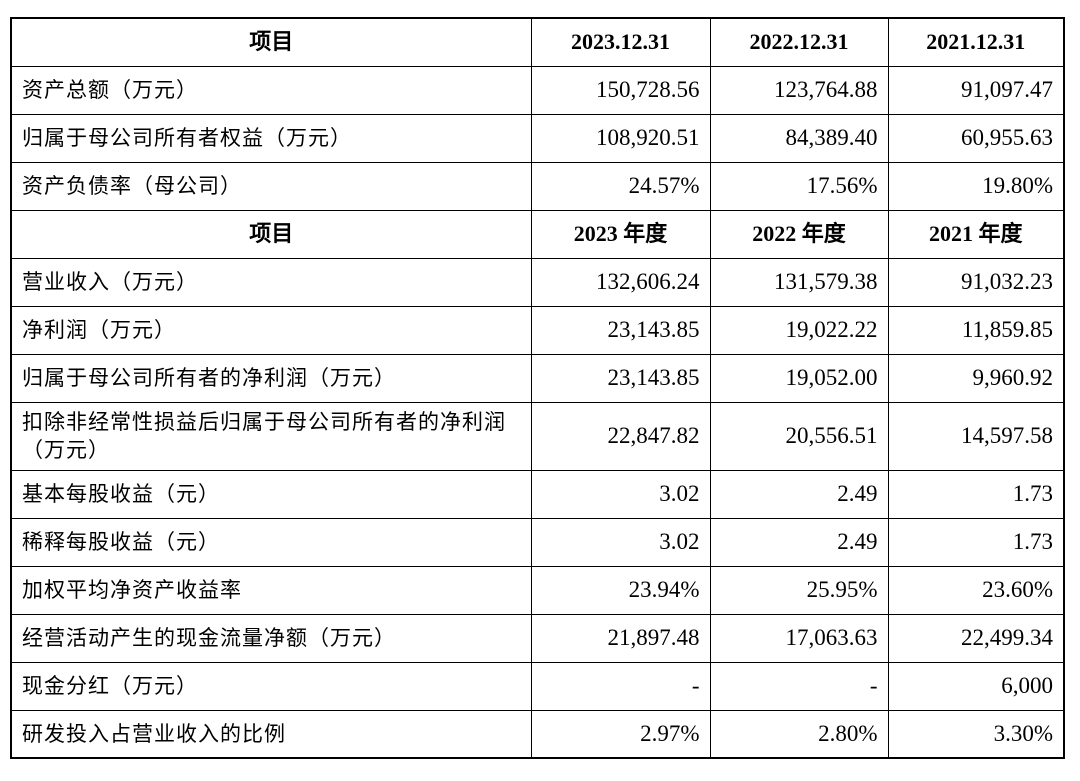 This screenshot has width=1080, height=781. Describe the element at coordinates (799, 186) in the screenshot. I see `cell-2022: 17.56%` at that location.